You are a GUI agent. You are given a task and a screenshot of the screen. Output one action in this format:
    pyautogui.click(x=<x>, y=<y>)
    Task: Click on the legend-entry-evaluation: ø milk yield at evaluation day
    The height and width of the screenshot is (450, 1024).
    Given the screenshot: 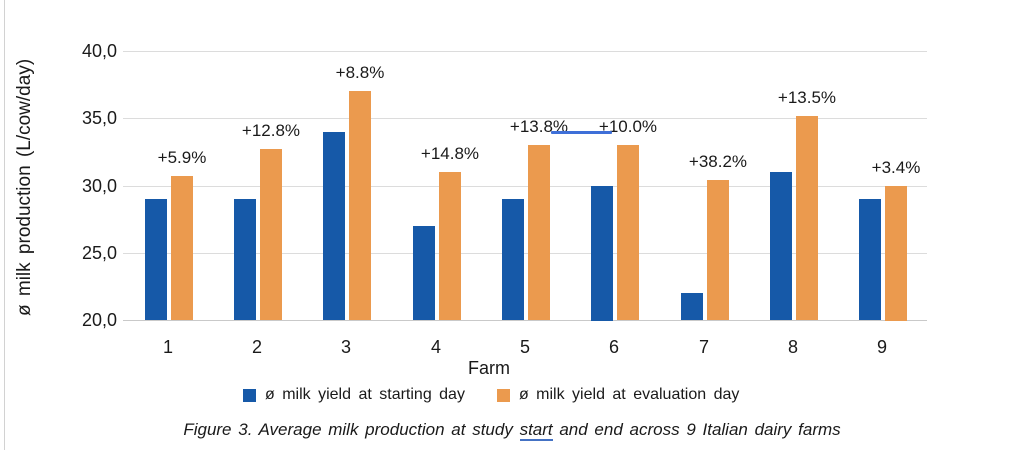 What is the action you would take?
    pyautogui.click(x=618, y=395)
    